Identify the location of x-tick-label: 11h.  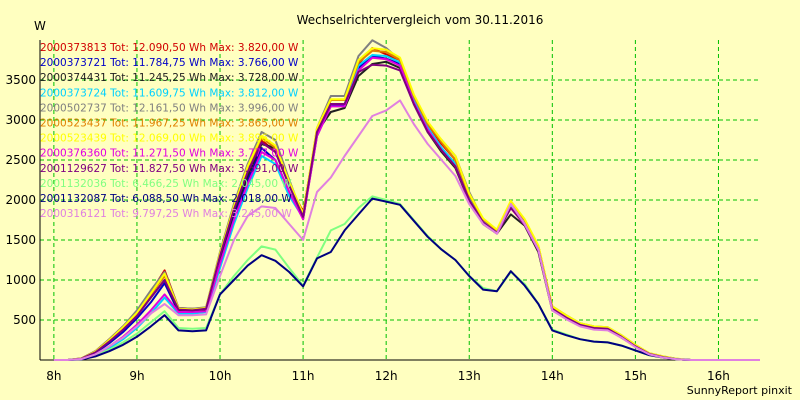
(303, 376).